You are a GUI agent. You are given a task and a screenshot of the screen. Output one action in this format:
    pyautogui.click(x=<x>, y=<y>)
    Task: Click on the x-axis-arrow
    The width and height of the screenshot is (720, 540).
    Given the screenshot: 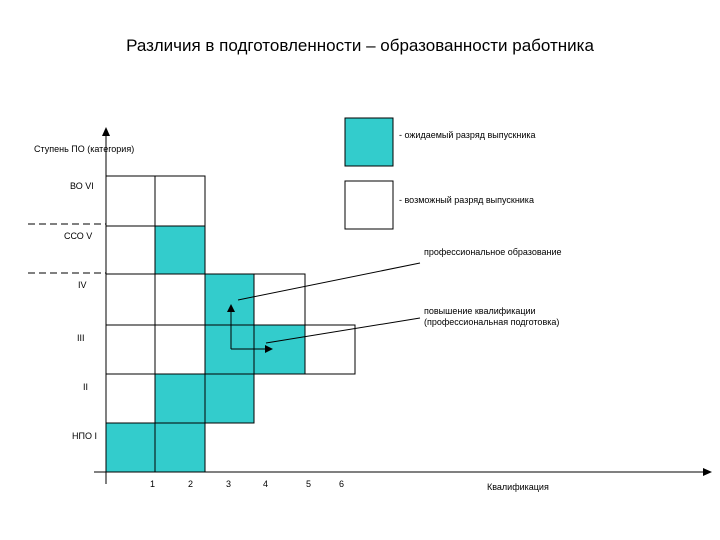 What is the action you would take?
    pyautogui.click(x=707, y=472)
    